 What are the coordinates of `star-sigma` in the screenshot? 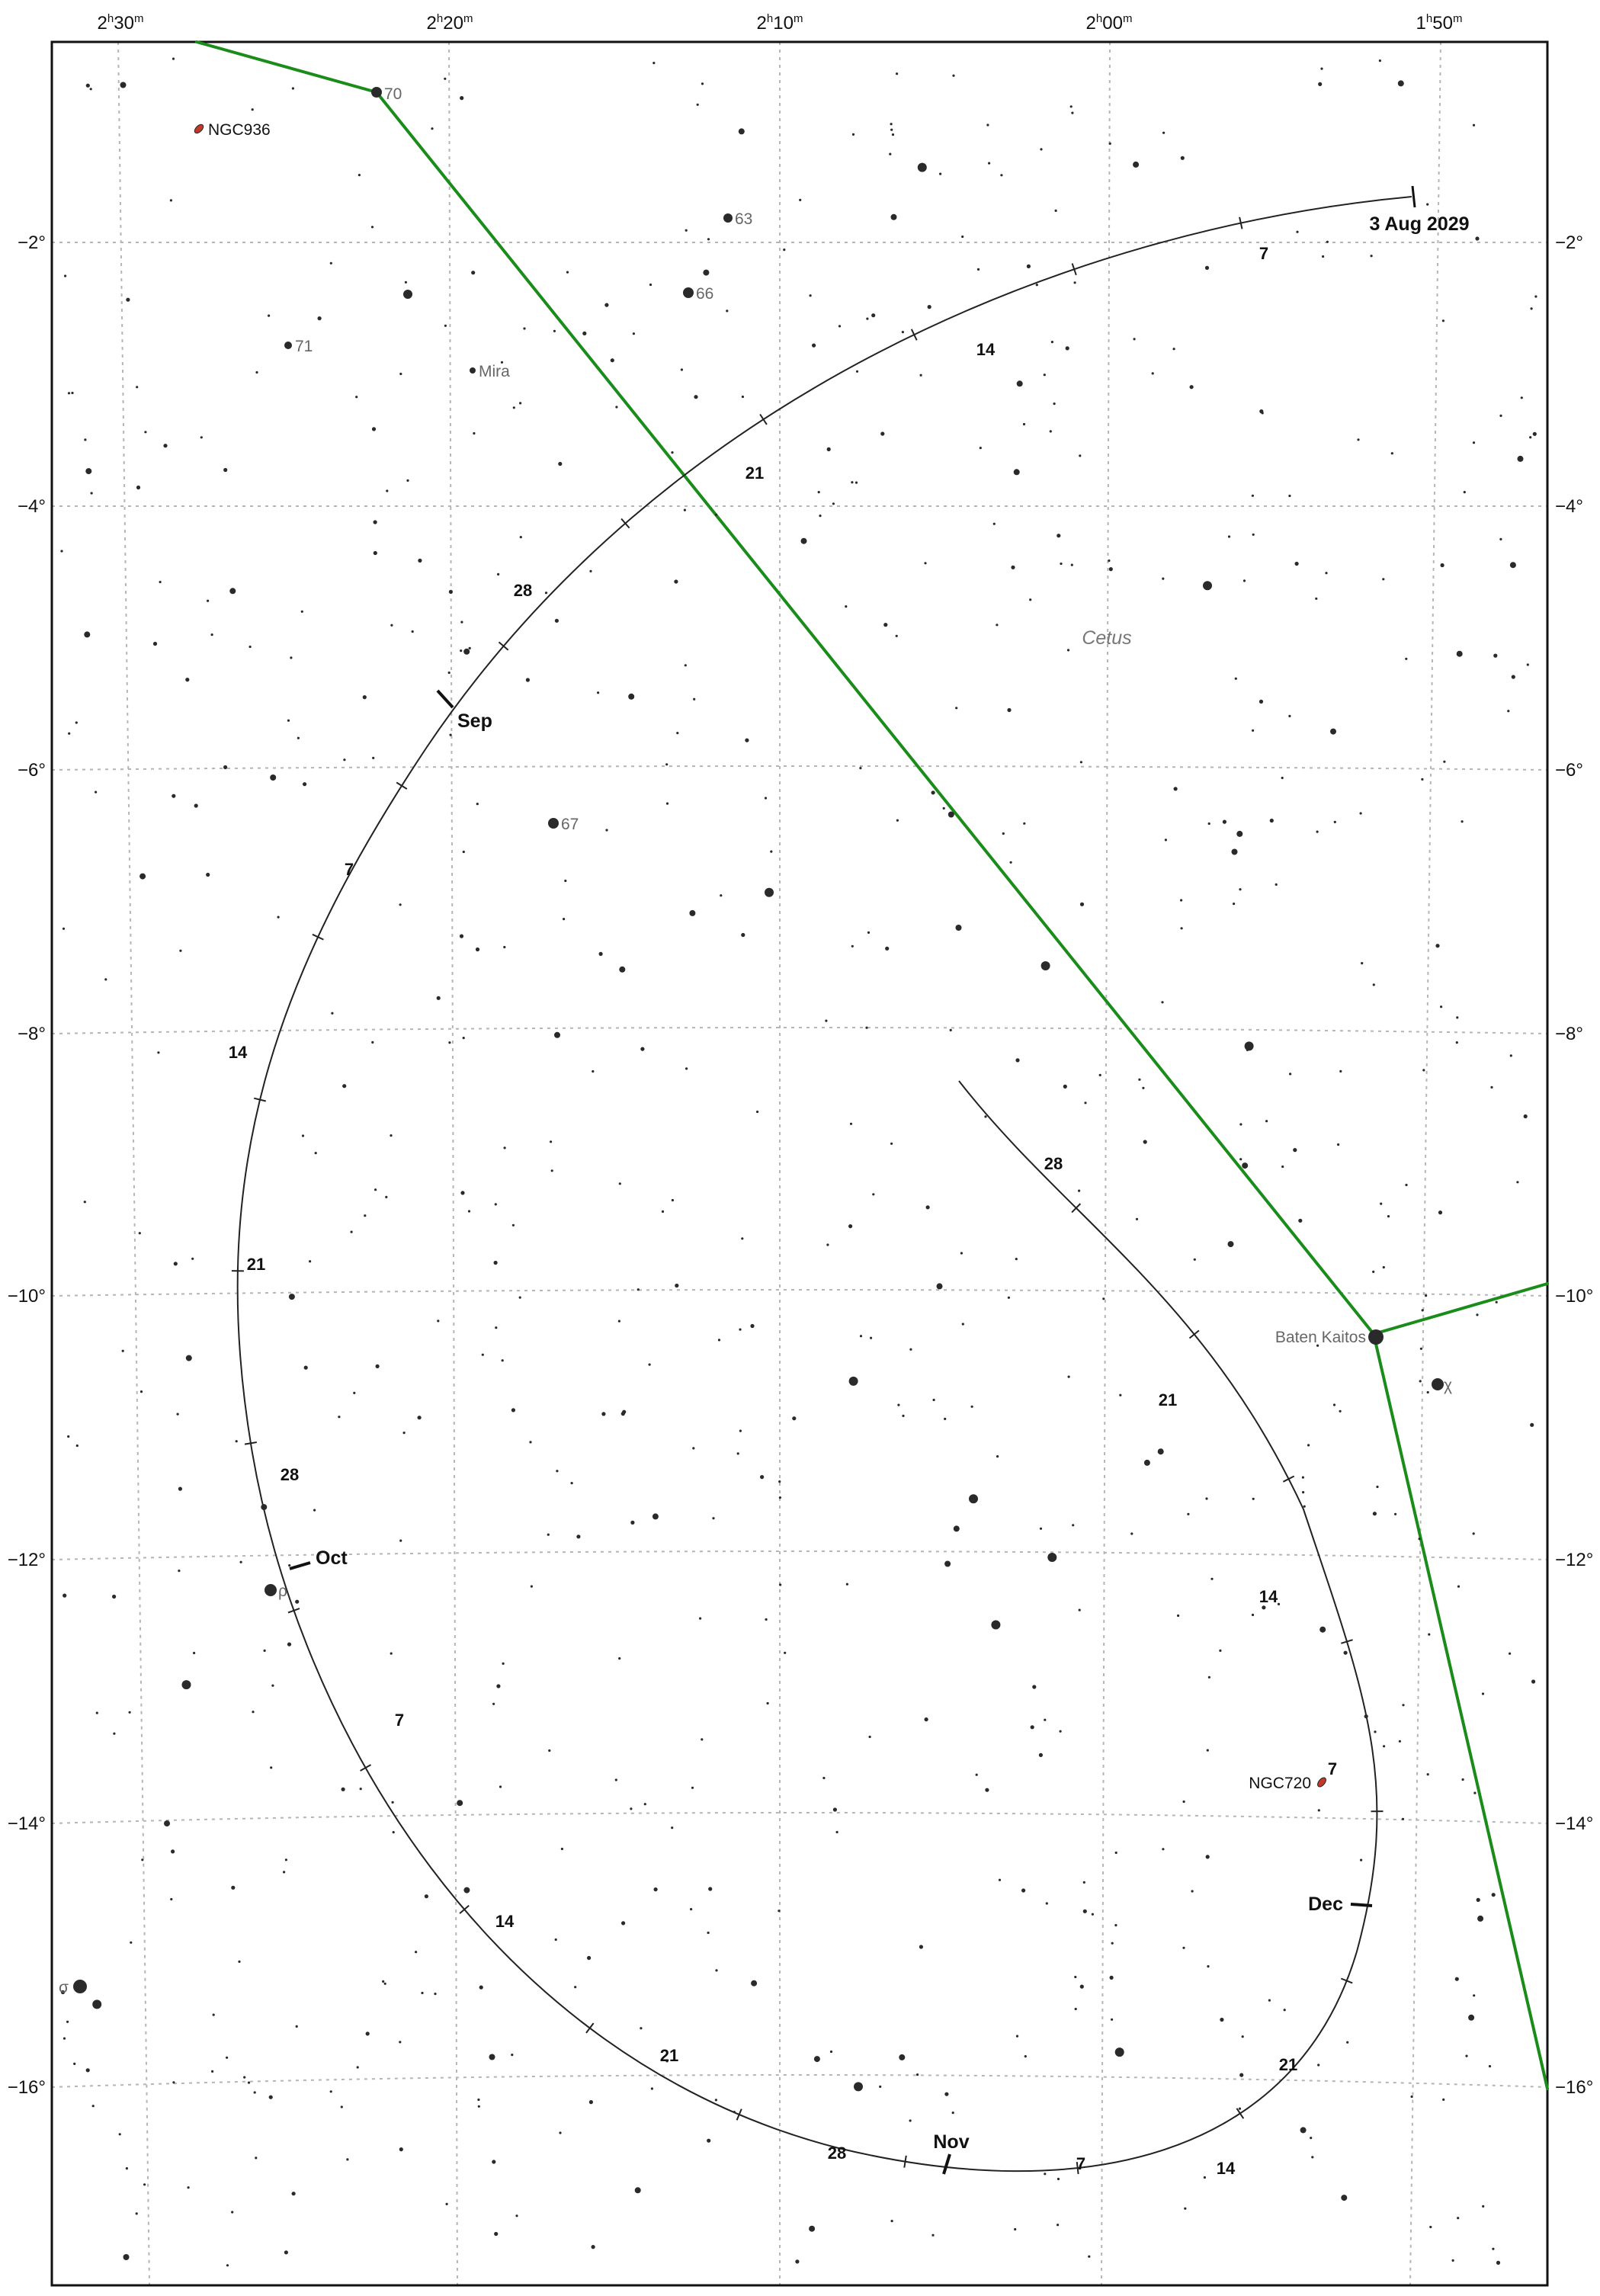 It's located at (80, 1986).